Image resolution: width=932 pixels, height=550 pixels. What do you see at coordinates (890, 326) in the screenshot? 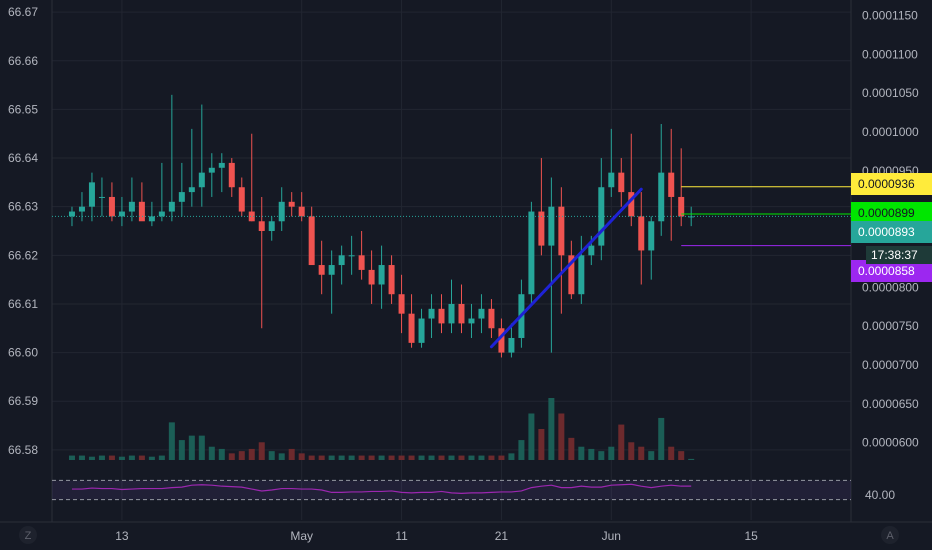
I see `right-axis-tick-label: 0.0000750` at bounding box center [890, 326].